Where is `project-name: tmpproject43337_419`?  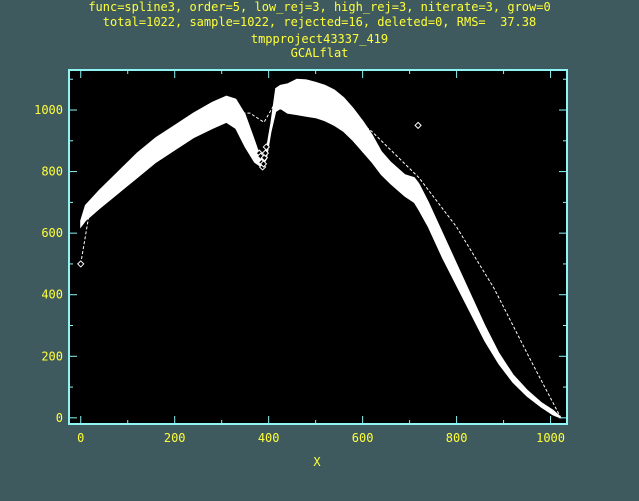
project-name: tmpproject43337_419 is located at coordinates (319, 39).